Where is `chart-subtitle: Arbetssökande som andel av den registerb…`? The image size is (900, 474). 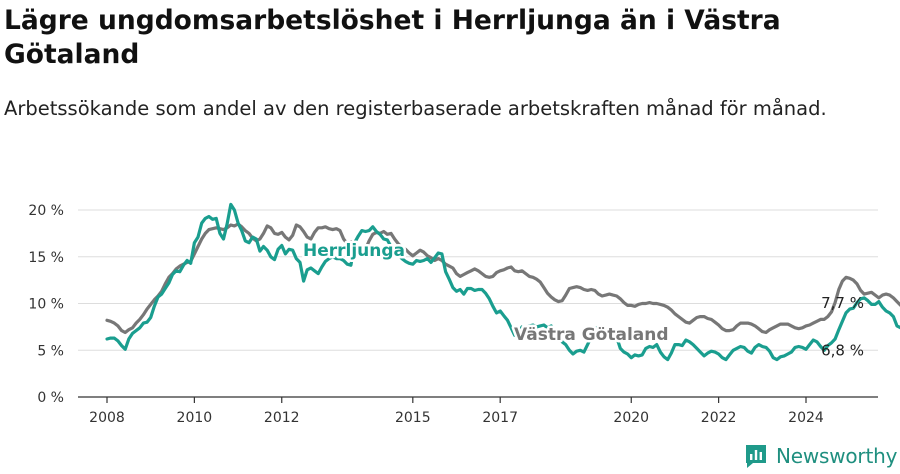 chart-subtitle: Arbetssökande som andel av den registerb… is located at coordinates (415, 108).